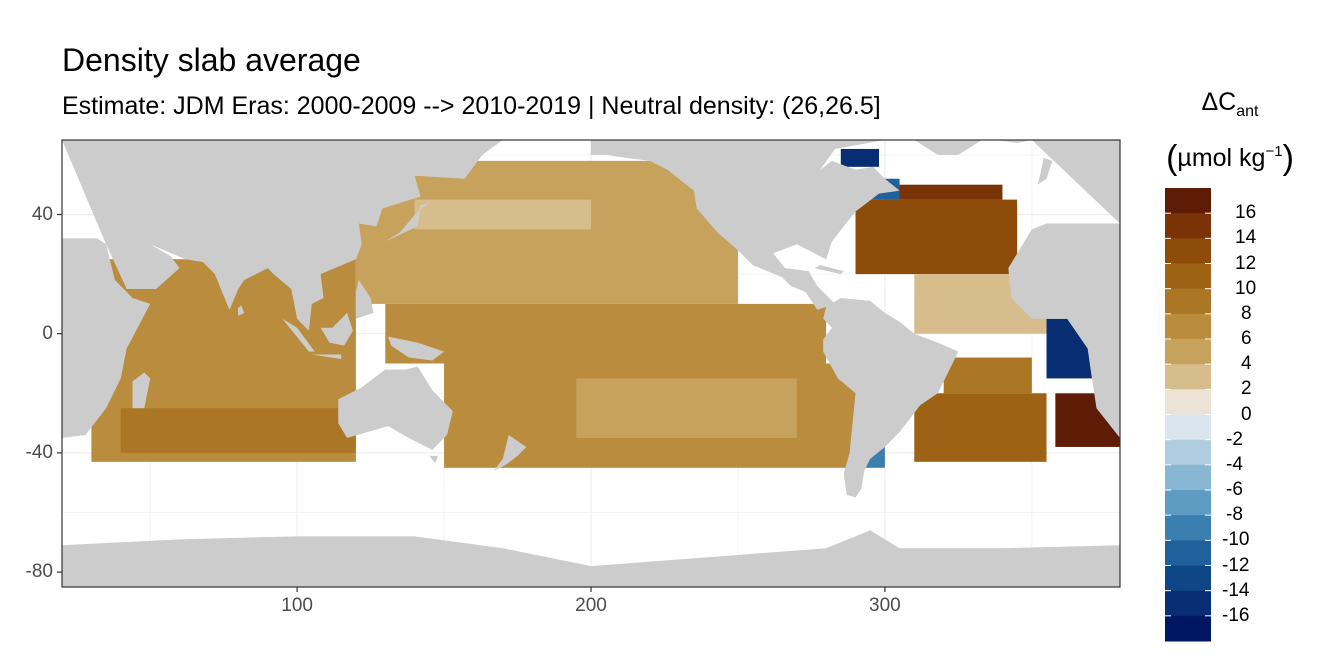  I want to click on legend-unit-open-paren: (, so click(1172, 158).